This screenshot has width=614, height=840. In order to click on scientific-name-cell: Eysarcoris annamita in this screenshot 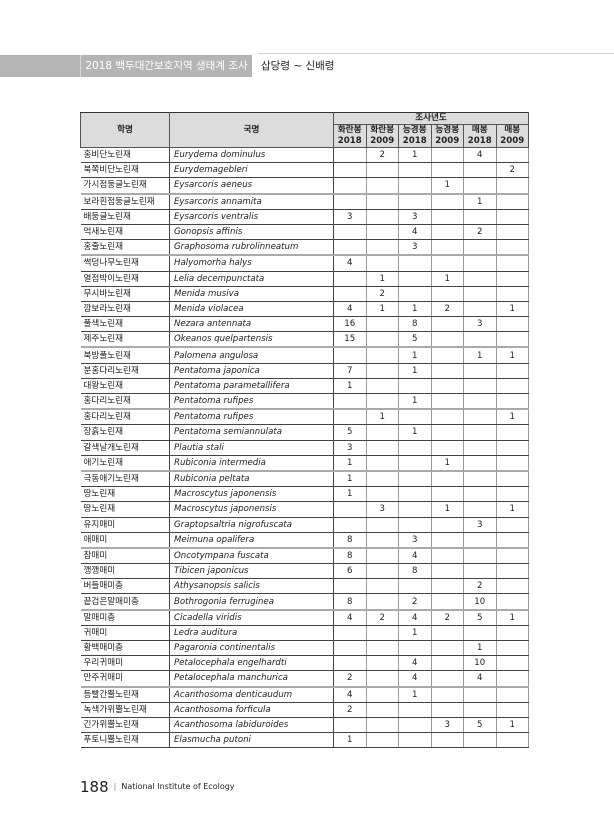, I will do `click(251, 201)`.